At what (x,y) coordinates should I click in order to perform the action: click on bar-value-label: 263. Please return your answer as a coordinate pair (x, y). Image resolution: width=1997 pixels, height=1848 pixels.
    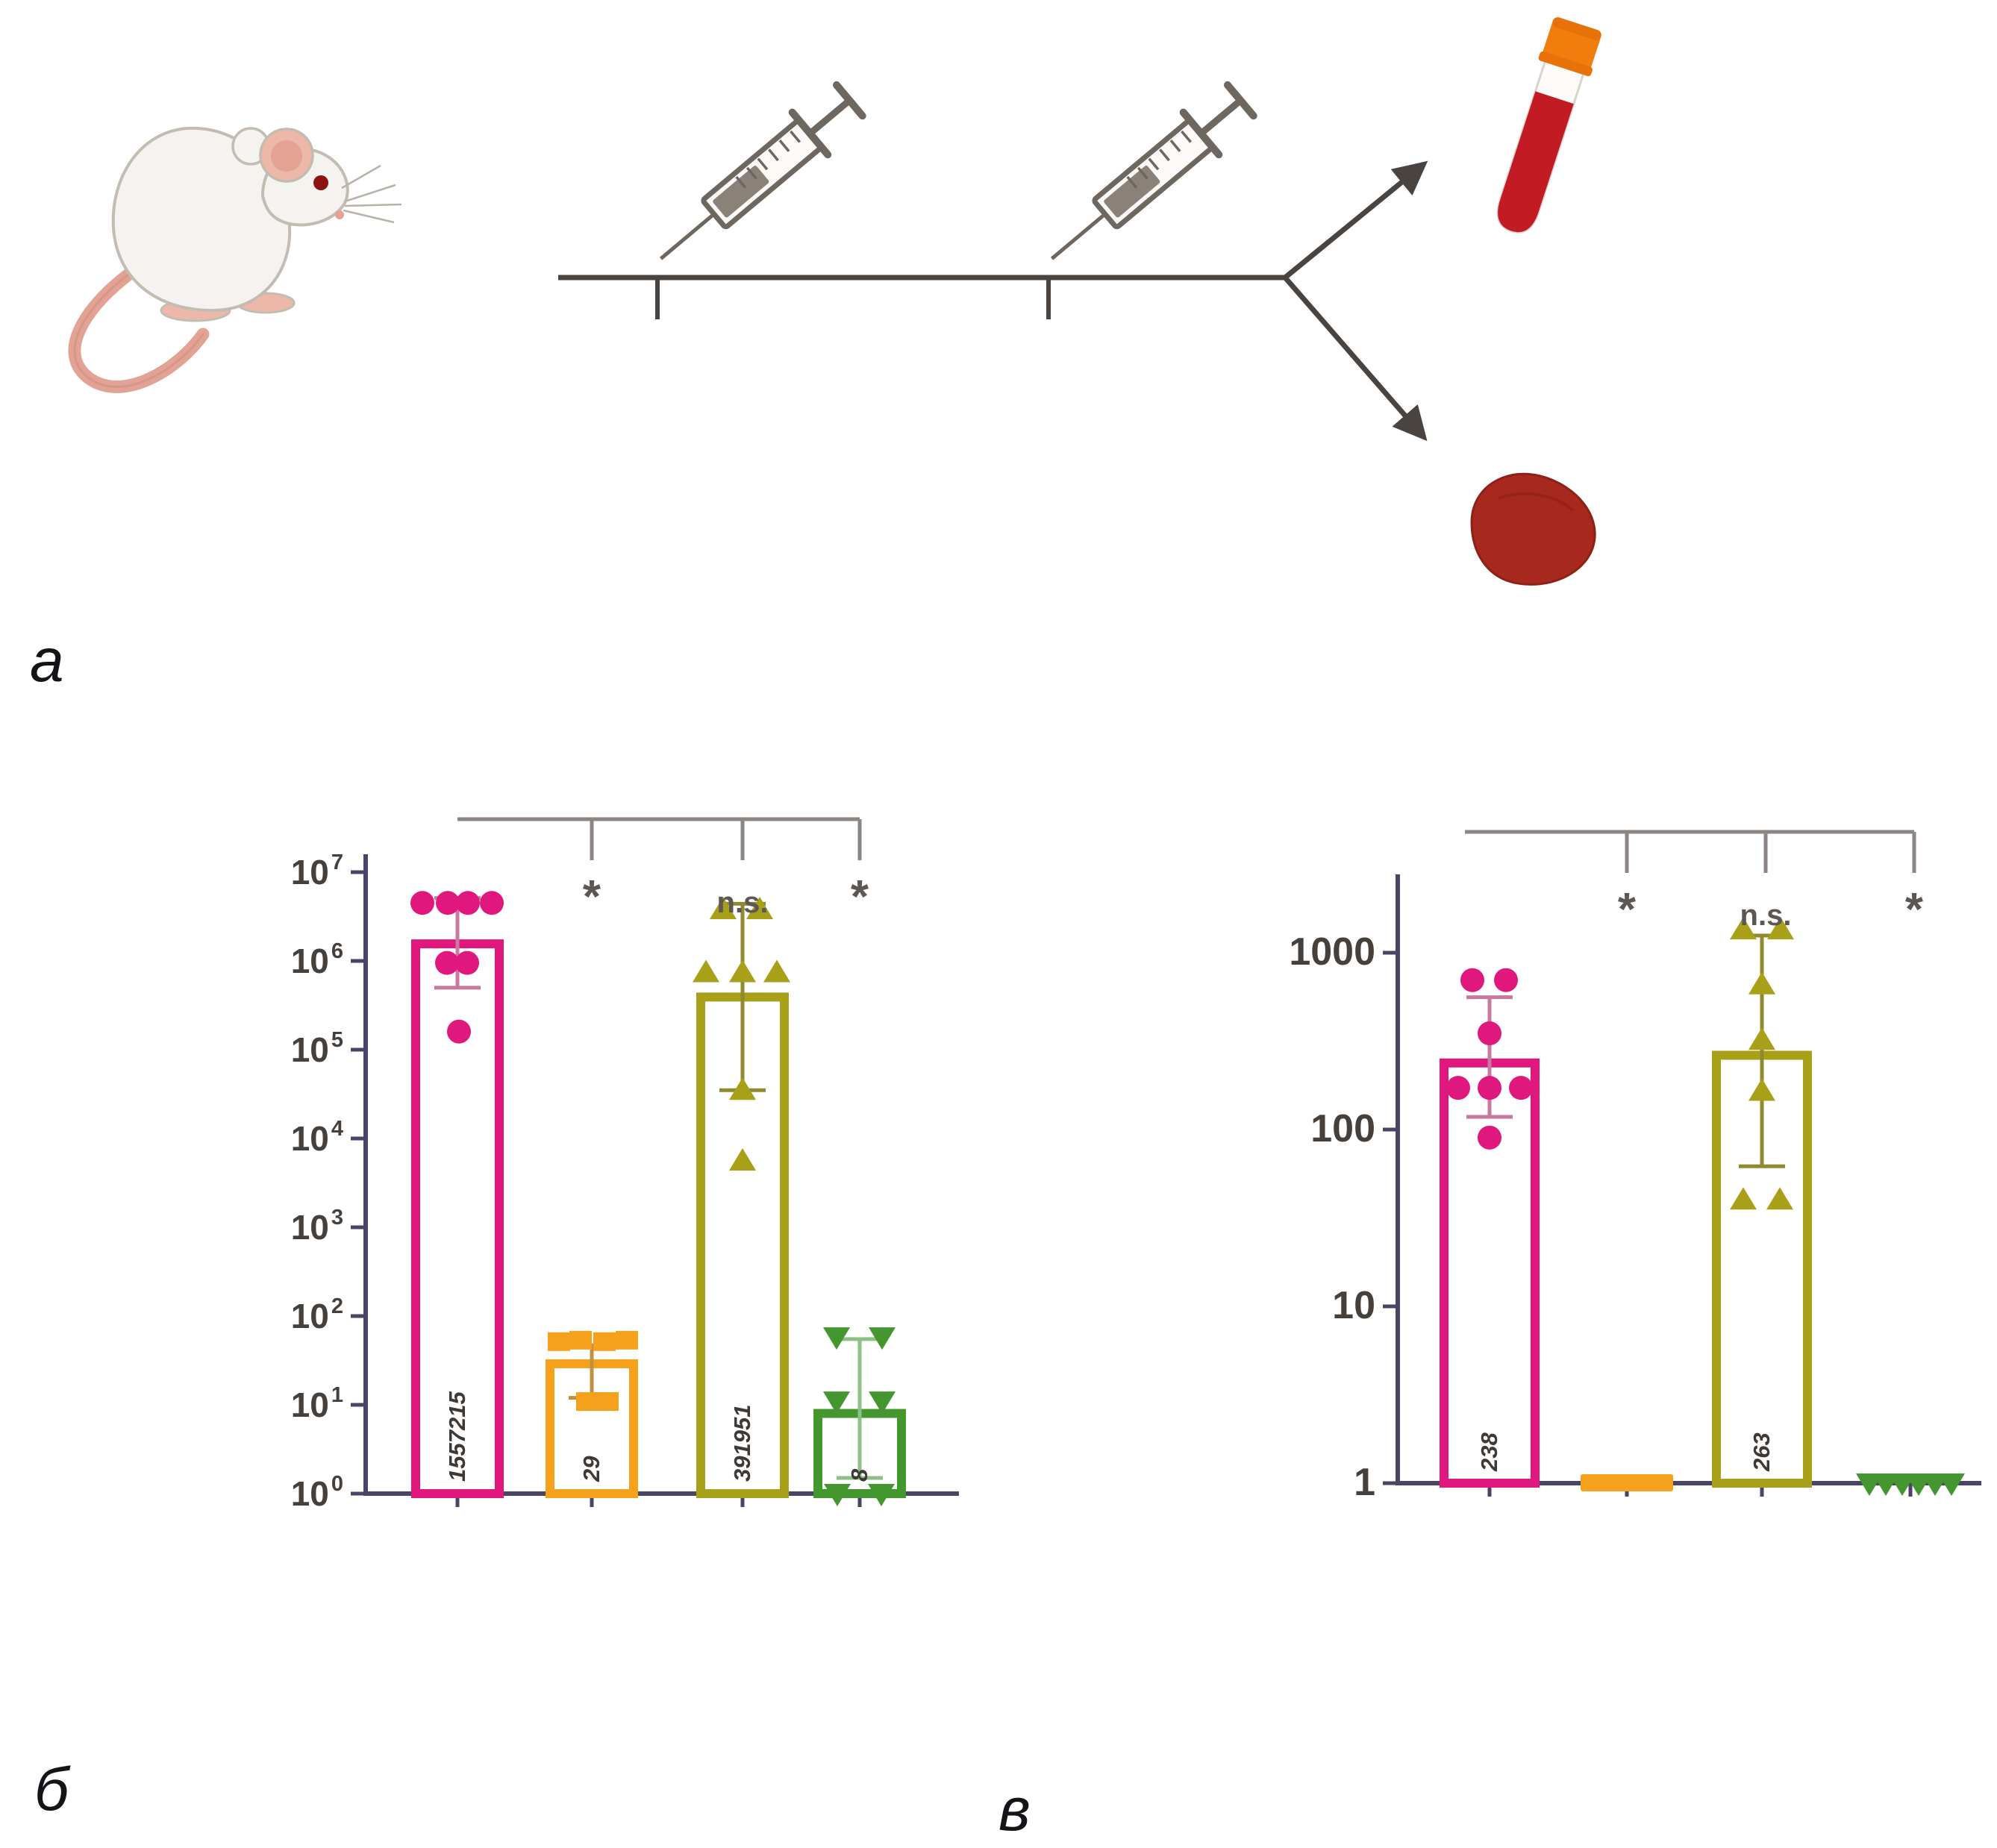
    Looking at the image, I should click on (1761, 1452).